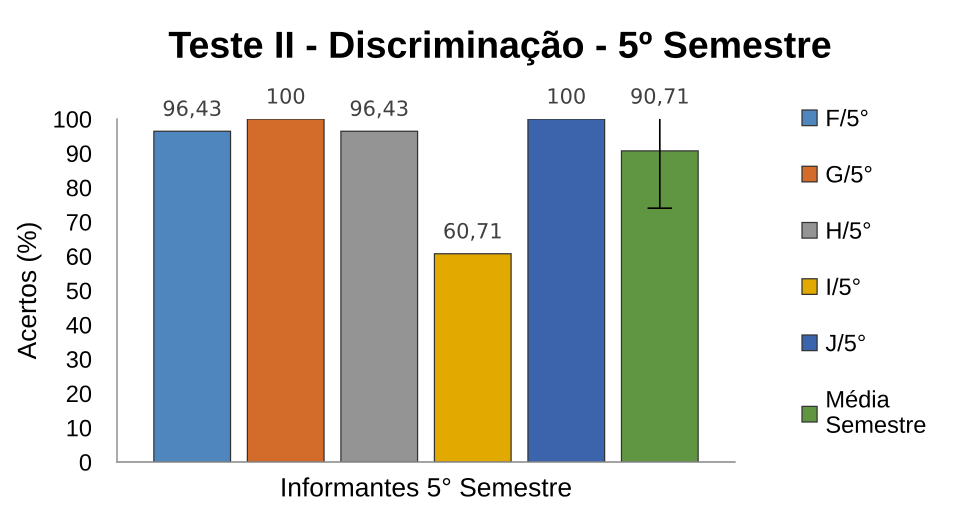  What do you see at coordinates (80, 428) in the screenshot?
I see `y-tick-label: 10` at bounding box center [80, 428].